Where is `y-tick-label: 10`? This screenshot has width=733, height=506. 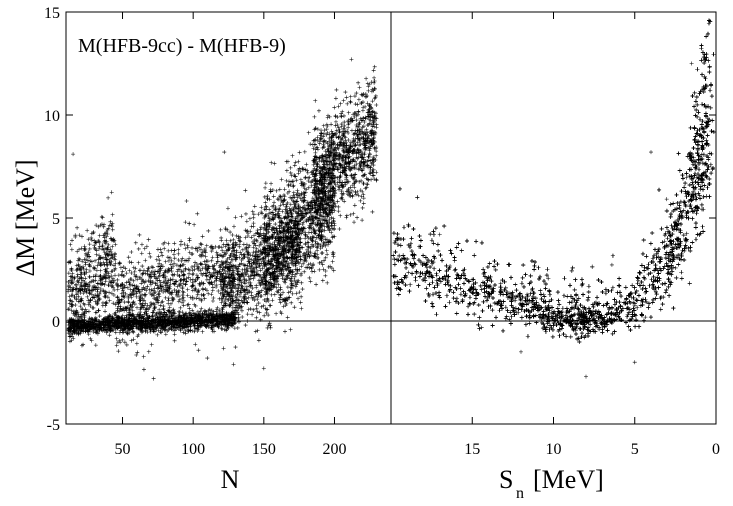
y-tick-label: 10 is located at coordinates (52, 116).